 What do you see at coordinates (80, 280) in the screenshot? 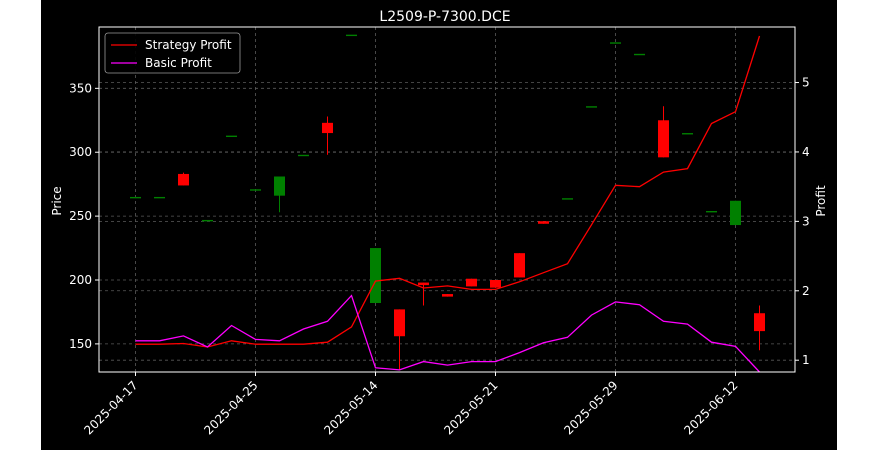
I see `y-tick-label-left: 200` at bounding box center [80, 280].